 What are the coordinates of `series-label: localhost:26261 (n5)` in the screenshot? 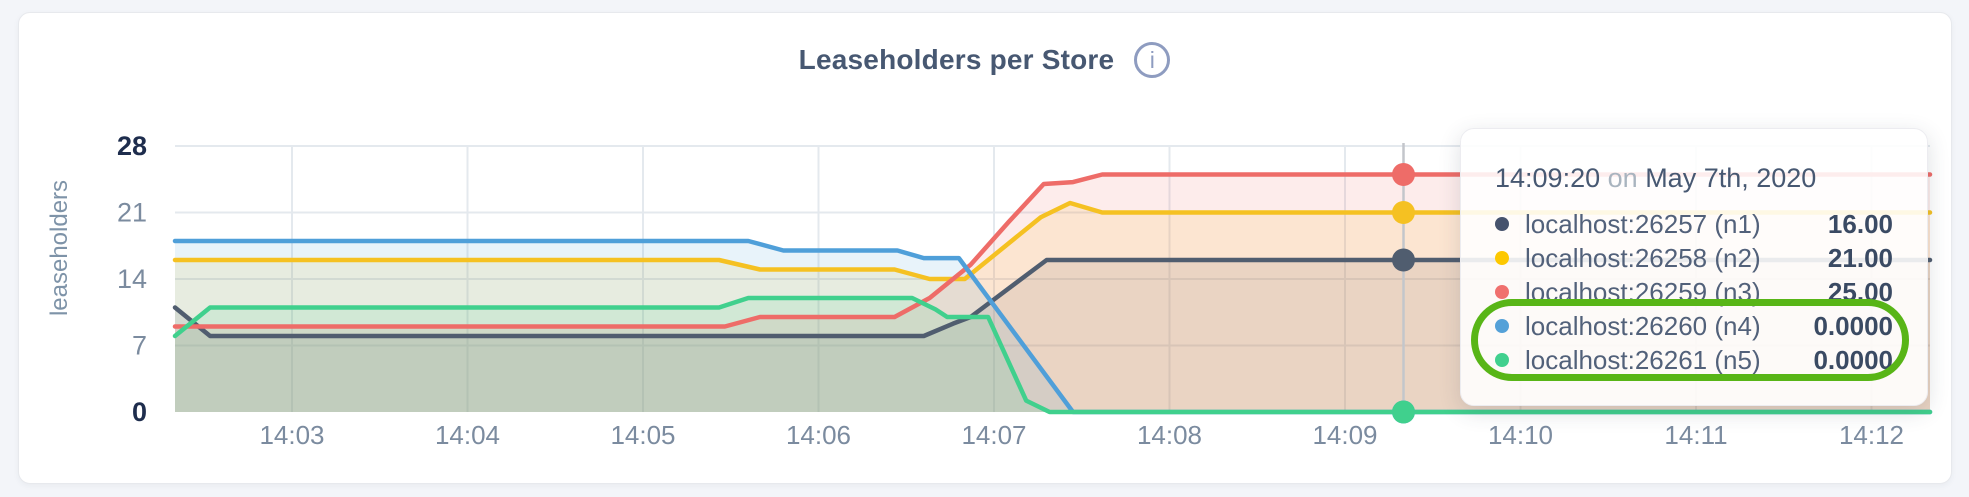 It's located at (1643, 359).